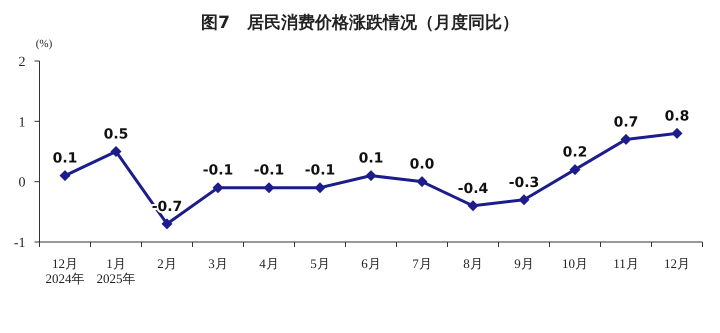 This screenshot has height=333, width=720. Describe the element at coordinates (524, 182) in the screenshot. I see `data-label: -0.3` at that location.